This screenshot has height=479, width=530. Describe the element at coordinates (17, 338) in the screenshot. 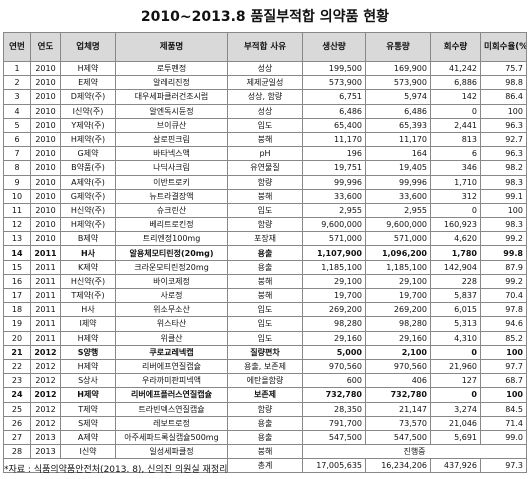

I see `table-cell: 20` at that location.